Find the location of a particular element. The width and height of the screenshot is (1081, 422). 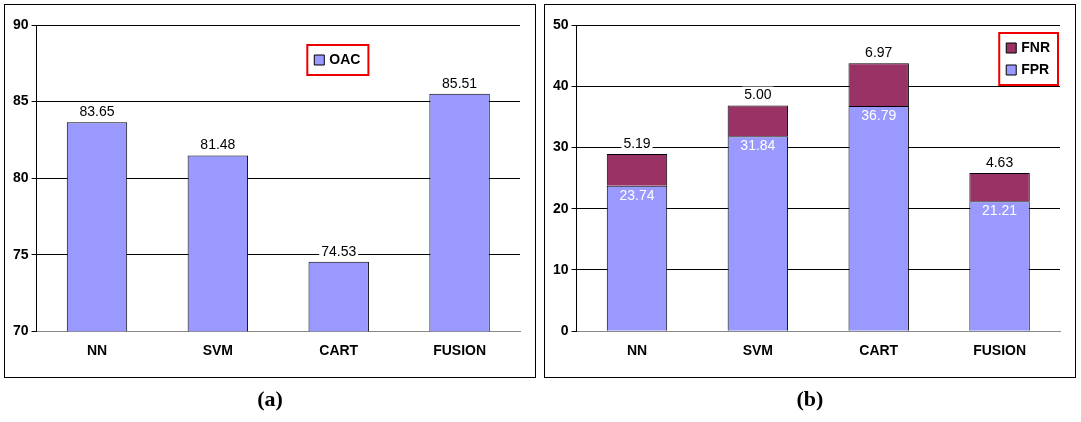

data-label: 6.97 is located at coordinates (879, 52).